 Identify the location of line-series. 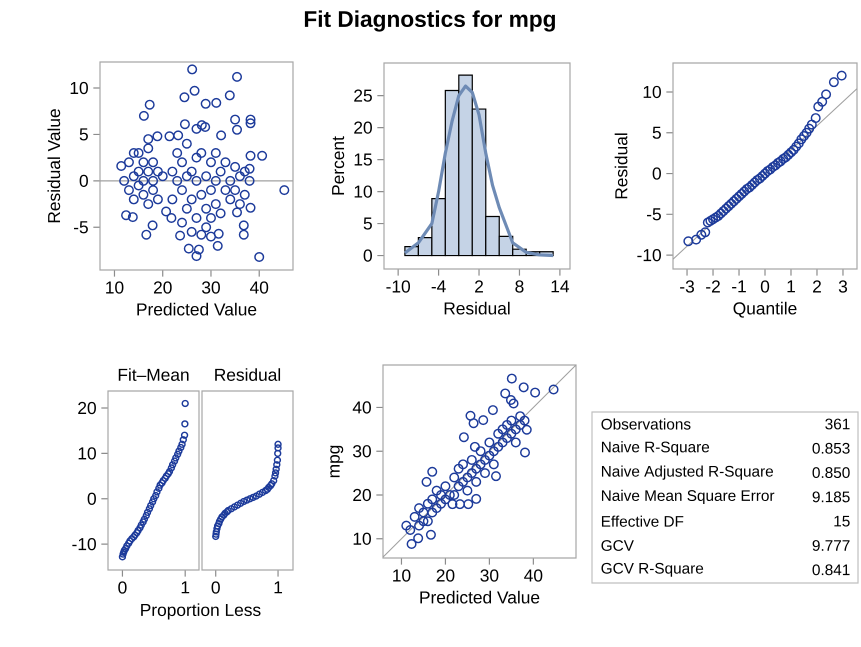
(479, 171).